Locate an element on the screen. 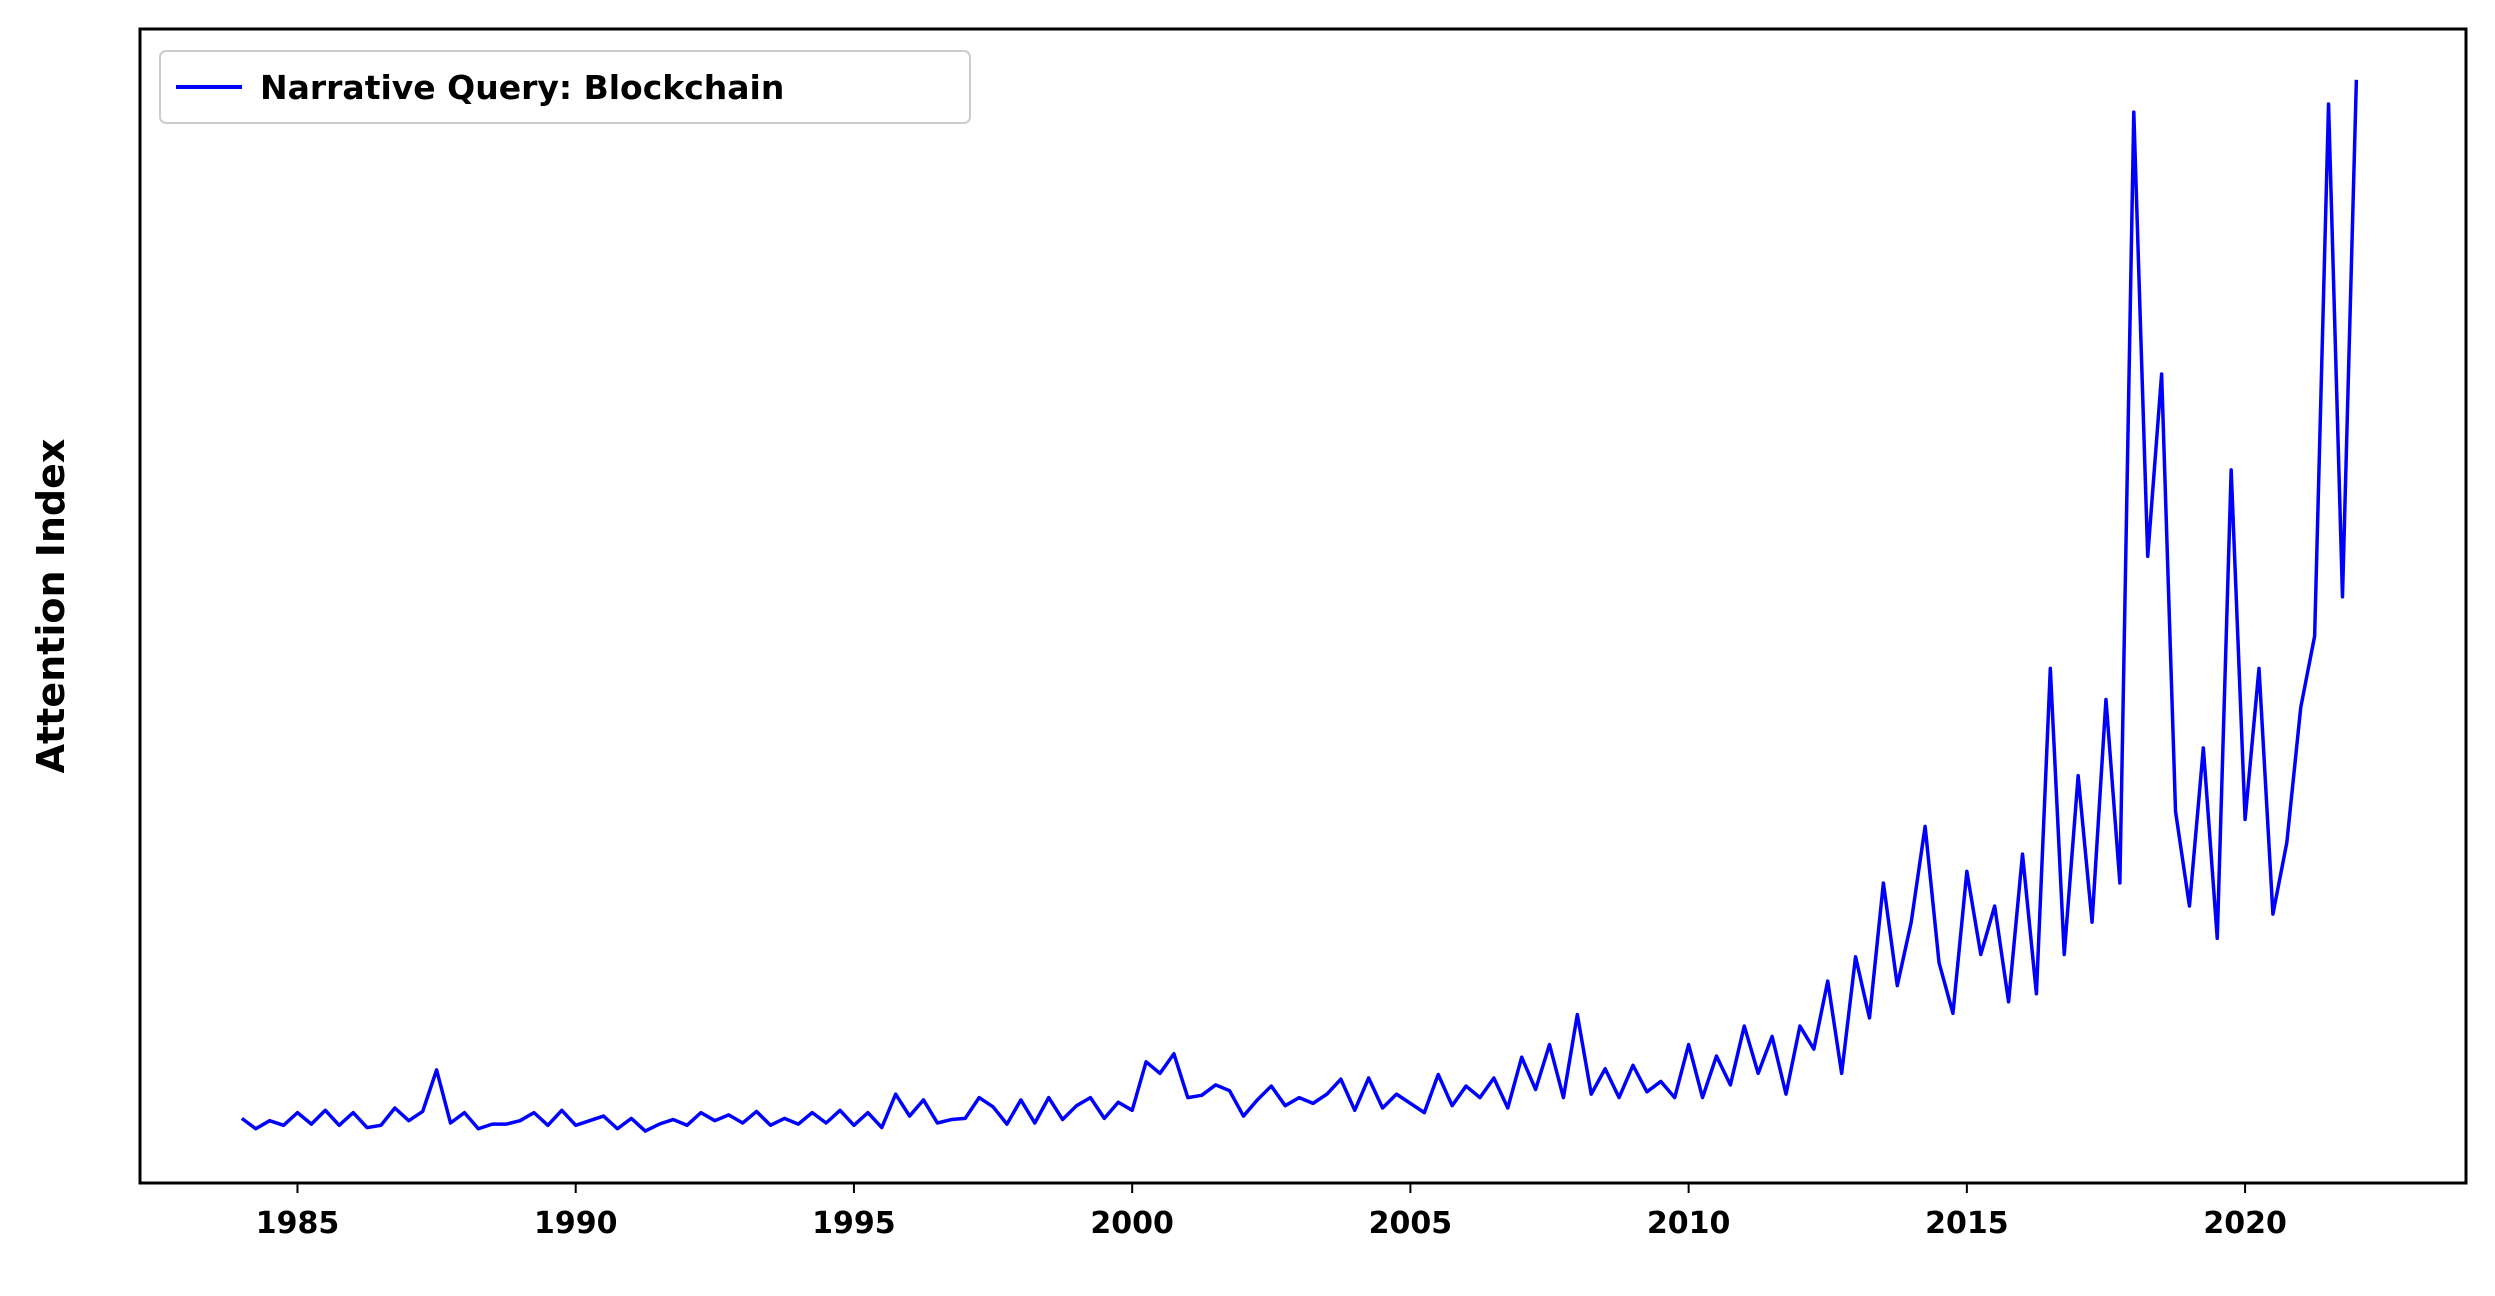 Image resolution: width=2495 pixels, height=1296 pixels. x-tick-label: 2015 is located at coordinates (1967, 1223).